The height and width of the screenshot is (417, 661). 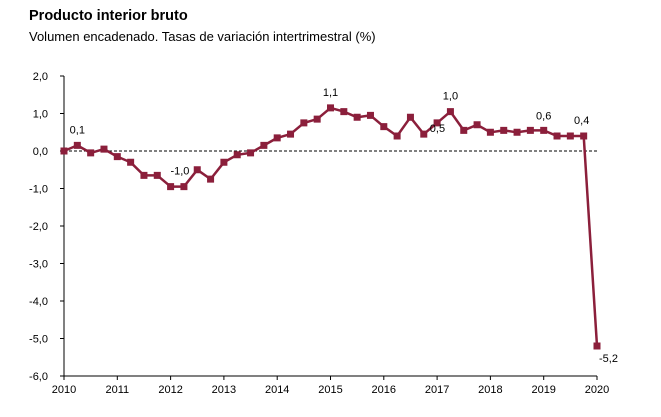 I want to click on y-tick-label: -3,0, so click(x=38, y=265).